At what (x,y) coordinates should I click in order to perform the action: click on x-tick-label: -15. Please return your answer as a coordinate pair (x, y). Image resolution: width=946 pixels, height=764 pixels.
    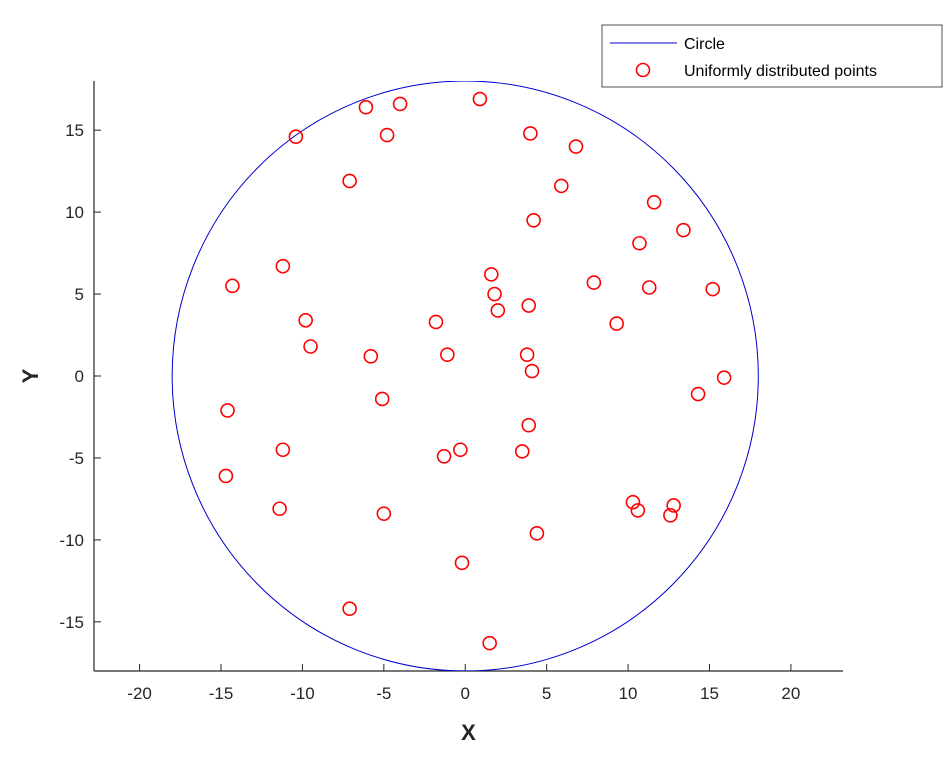
    Looking at the image, I should click on (221, 693).